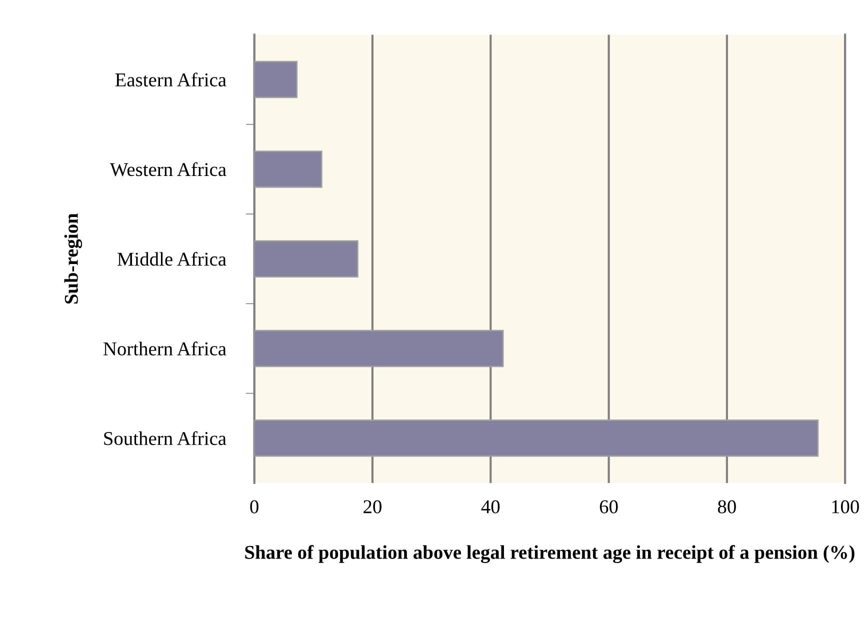  Describe the element at coordinates (170, 79) in the screenshot. I see `y-tick-label: Eastern Africa` at that location.